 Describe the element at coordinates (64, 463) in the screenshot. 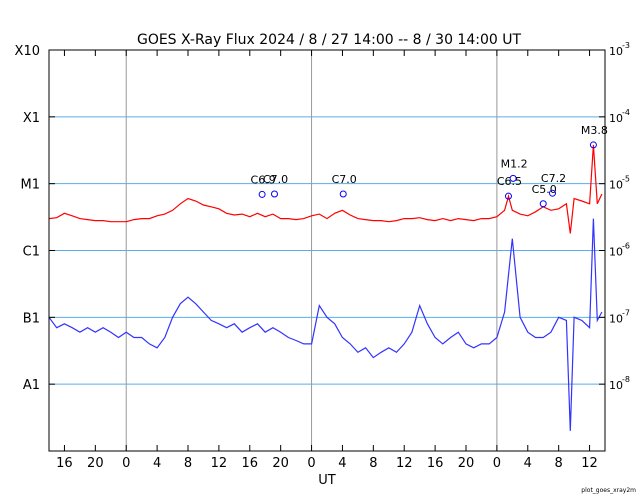

I see `x-tick-label-0: 16` at that location.